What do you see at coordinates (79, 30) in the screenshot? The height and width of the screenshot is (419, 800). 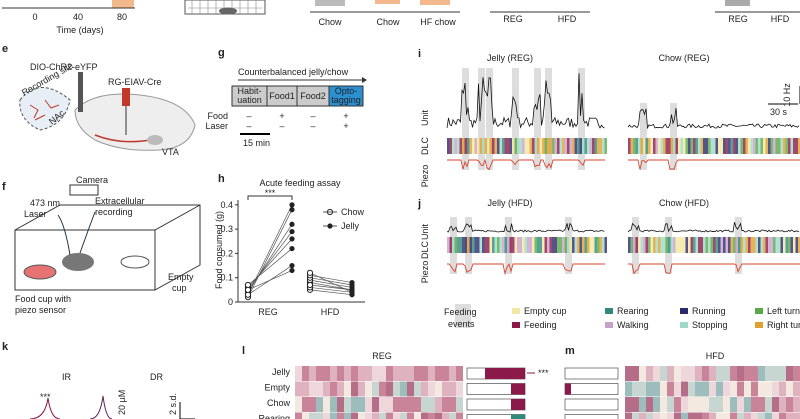 I see `label: Time (days)` at bounding box center [79, 30].